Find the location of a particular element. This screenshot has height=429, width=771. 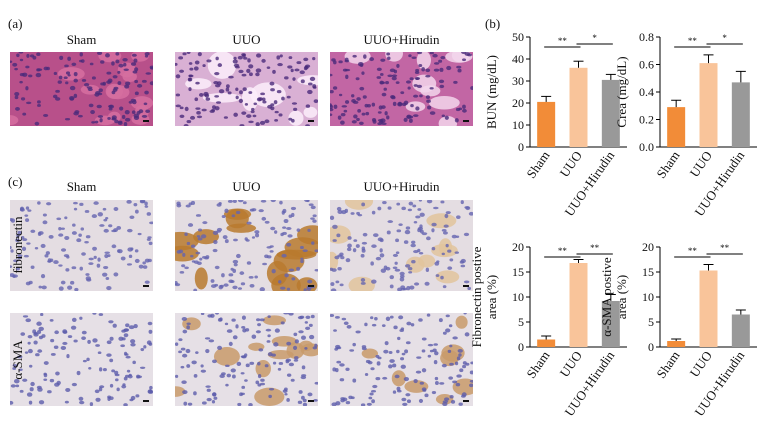

micrograph is located at coordinates (401, 359).